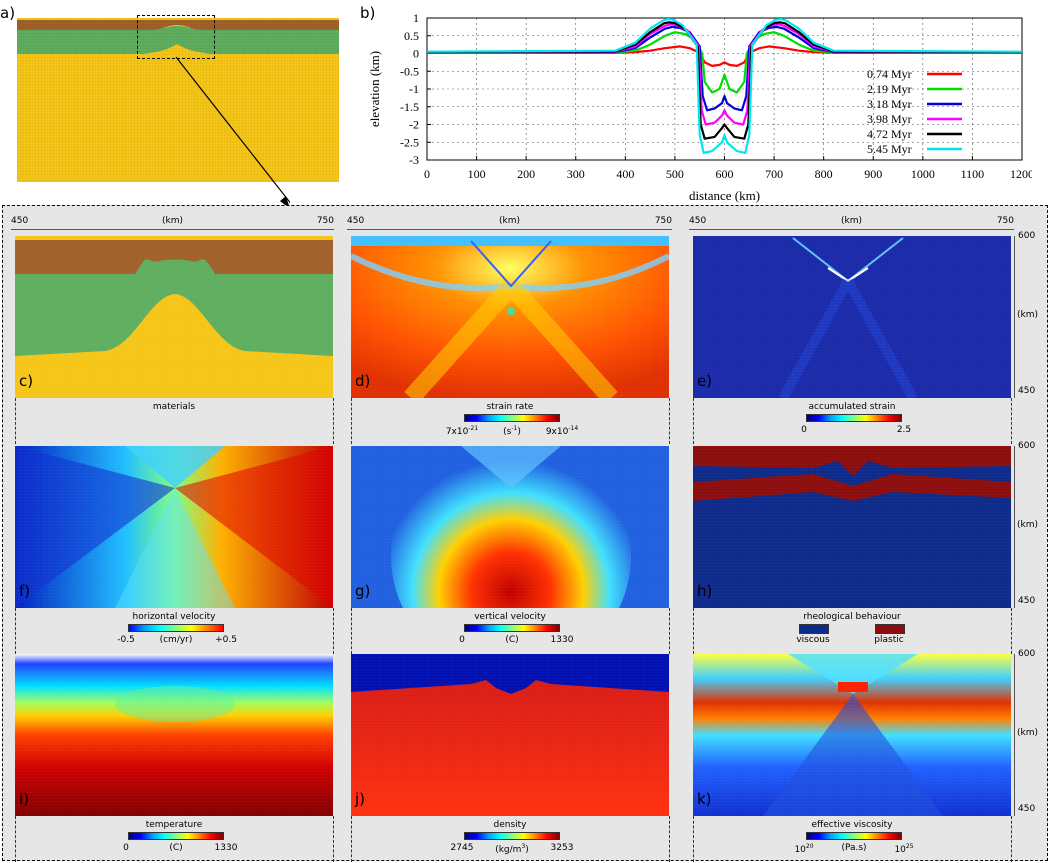 This screenshot has height=863, width=1050. I want to click on viscous-swatch, so click(814, 629).